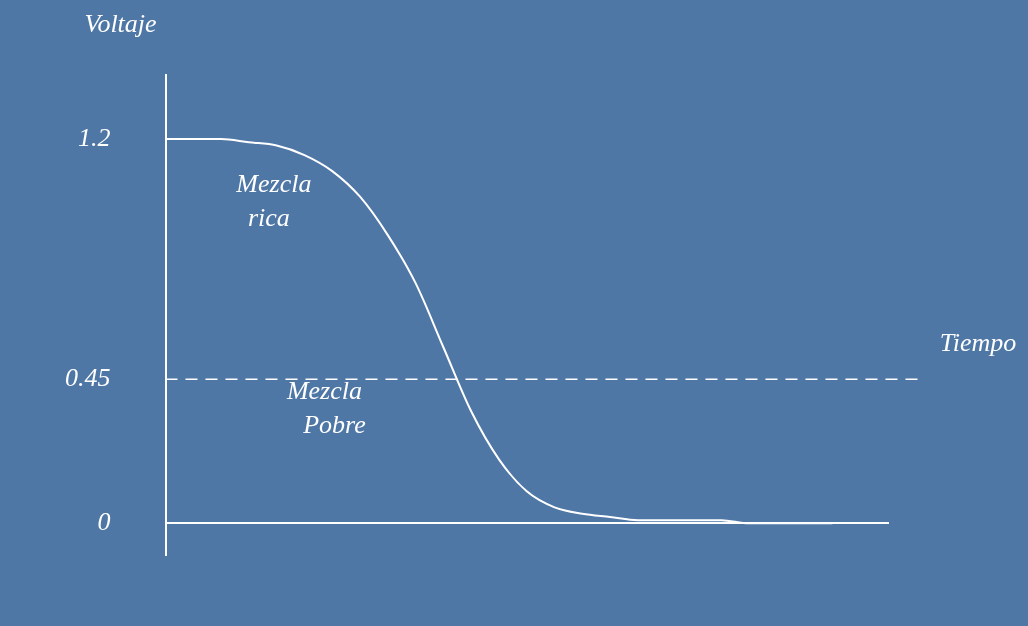 This screenshot has height=626, width=1028. Describe the element at coordinates (104, 522) in the screenshot. I see `y-tick-label: 0` at that location.